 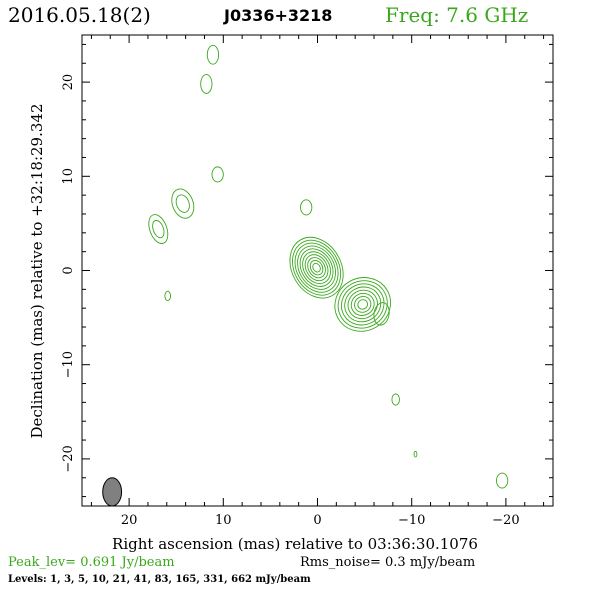 I want to click on y-tick-label: 0, so click(x=68, y=270).